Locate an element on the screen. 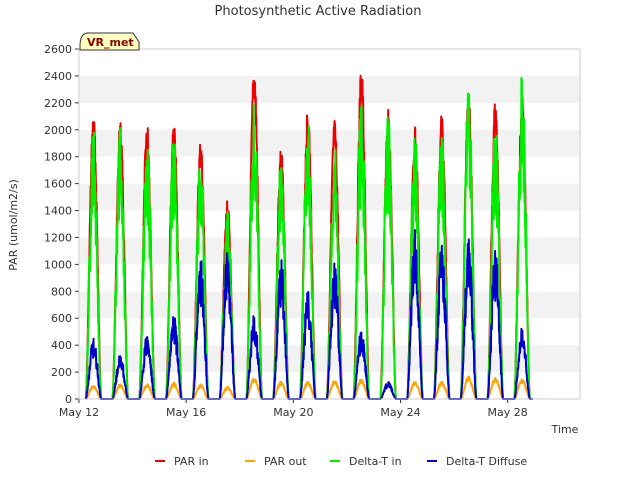 This screenshot has height=480, width=640. x-axis-label: Time is located at coordinates (565, 429).